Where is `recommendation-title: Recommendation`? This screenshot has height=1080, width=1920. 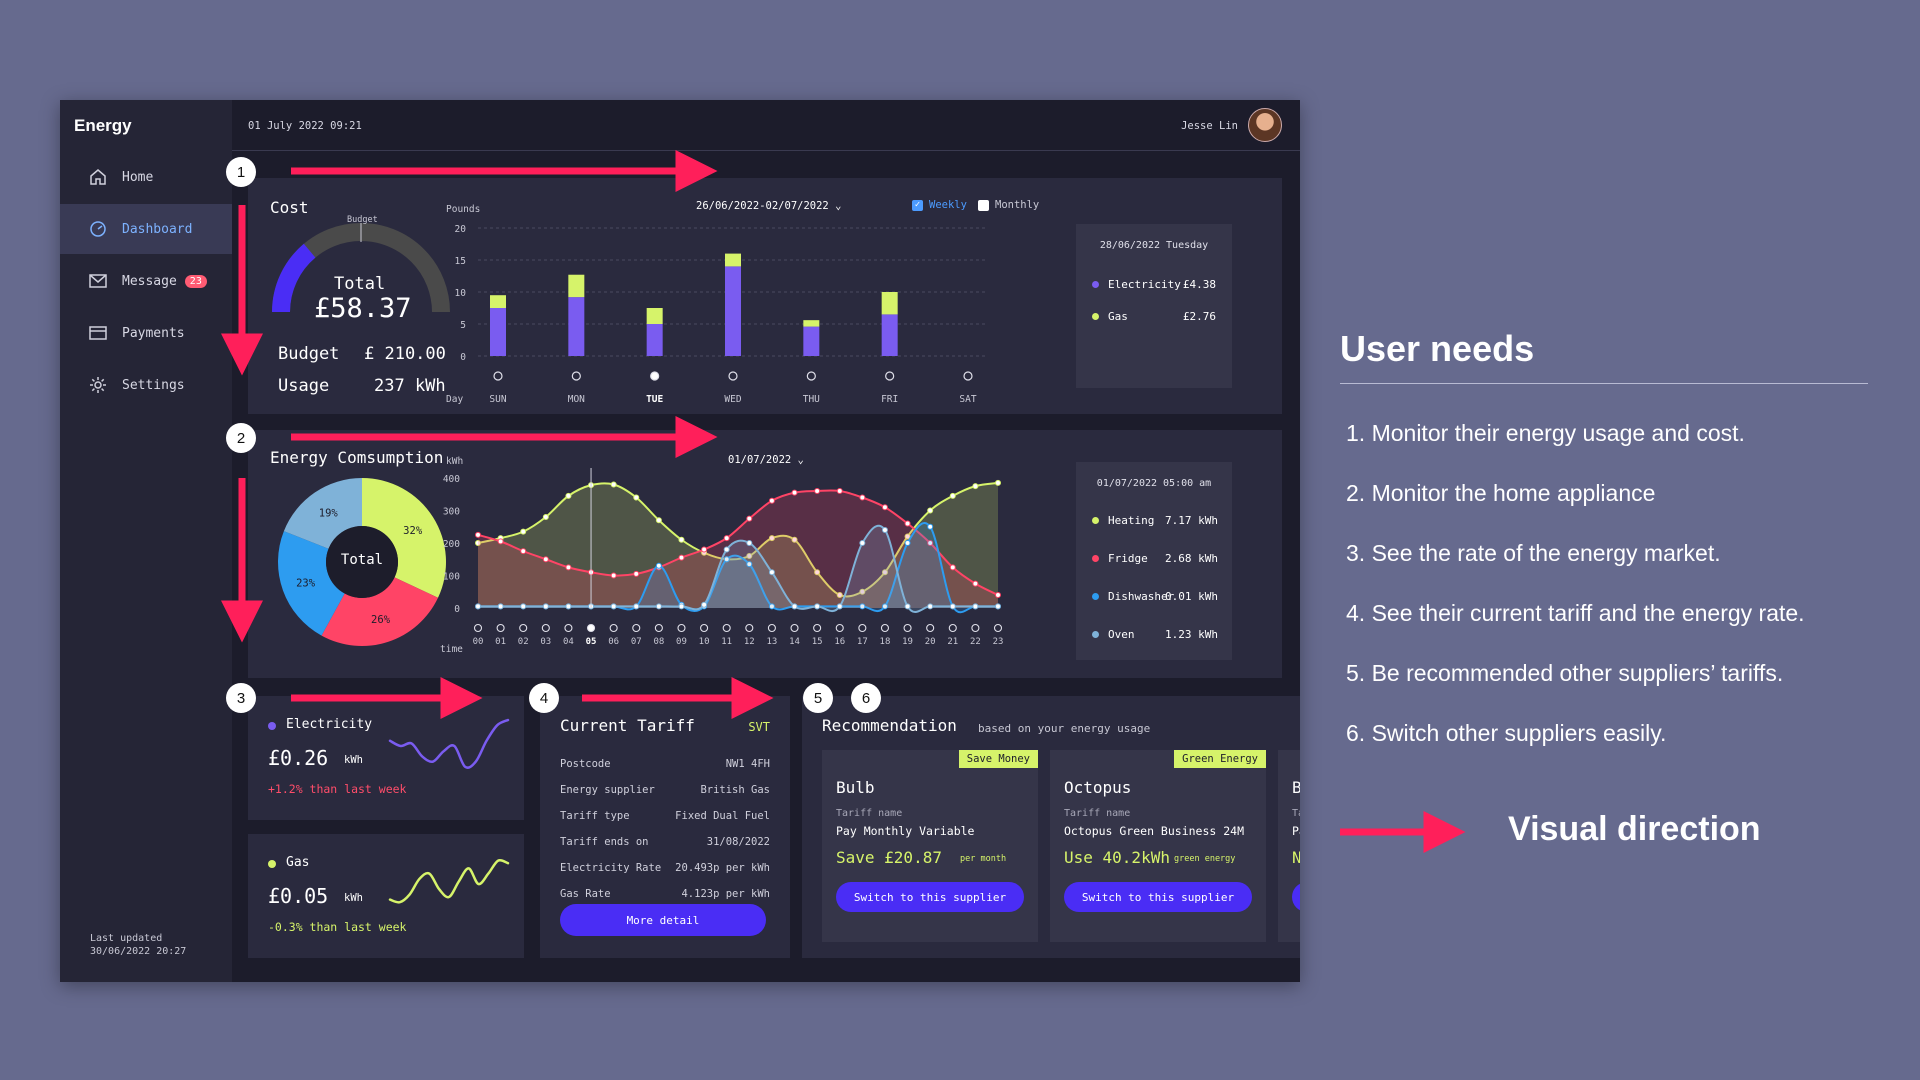 recommendation-title: Recommendation is located at coordinates (889, 725).